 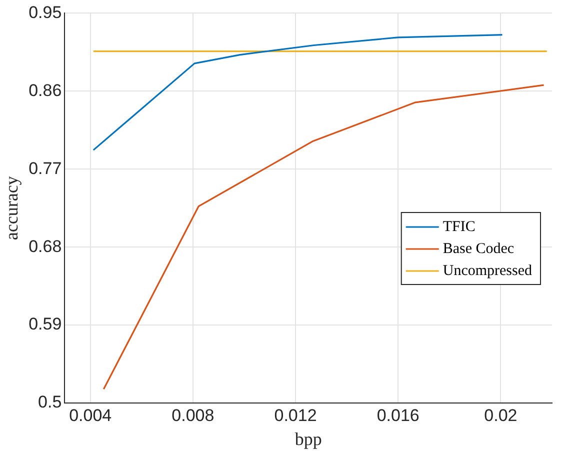 I want to click on y-tick-label: 0.59, so click(x=45, y=324).